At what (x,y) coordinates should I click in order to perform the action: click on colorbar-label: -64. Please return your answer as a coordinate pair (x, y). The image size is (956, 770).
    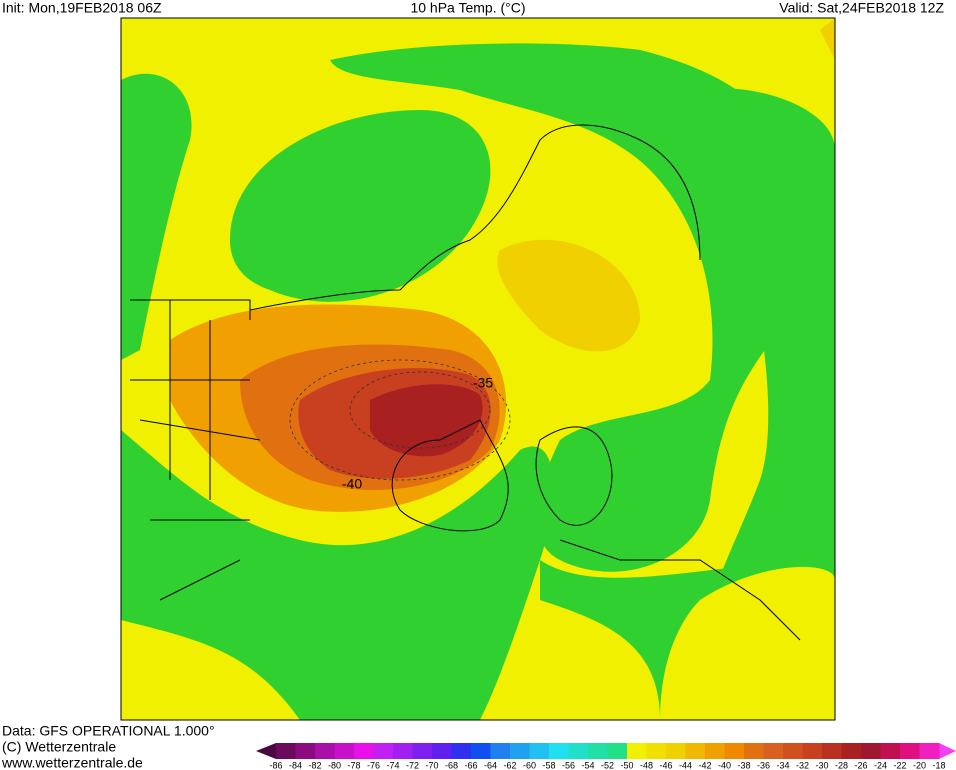
    Looking at the image, I should click on (490, 765).